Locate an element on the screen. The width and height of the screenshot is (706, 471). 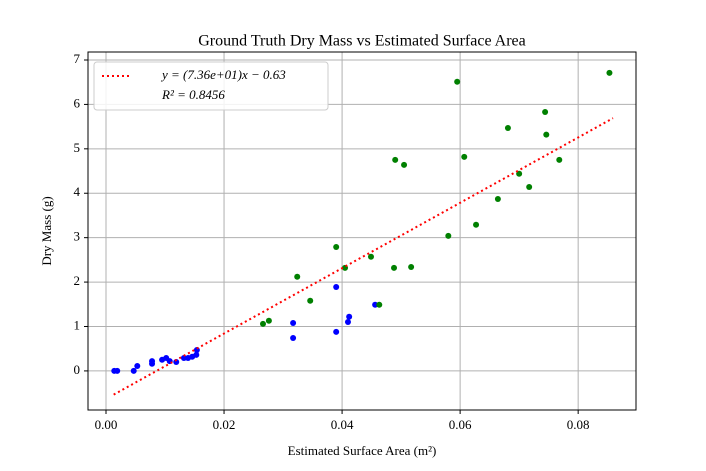
y-tick-label: 4 is located at coordinates (77, 191).